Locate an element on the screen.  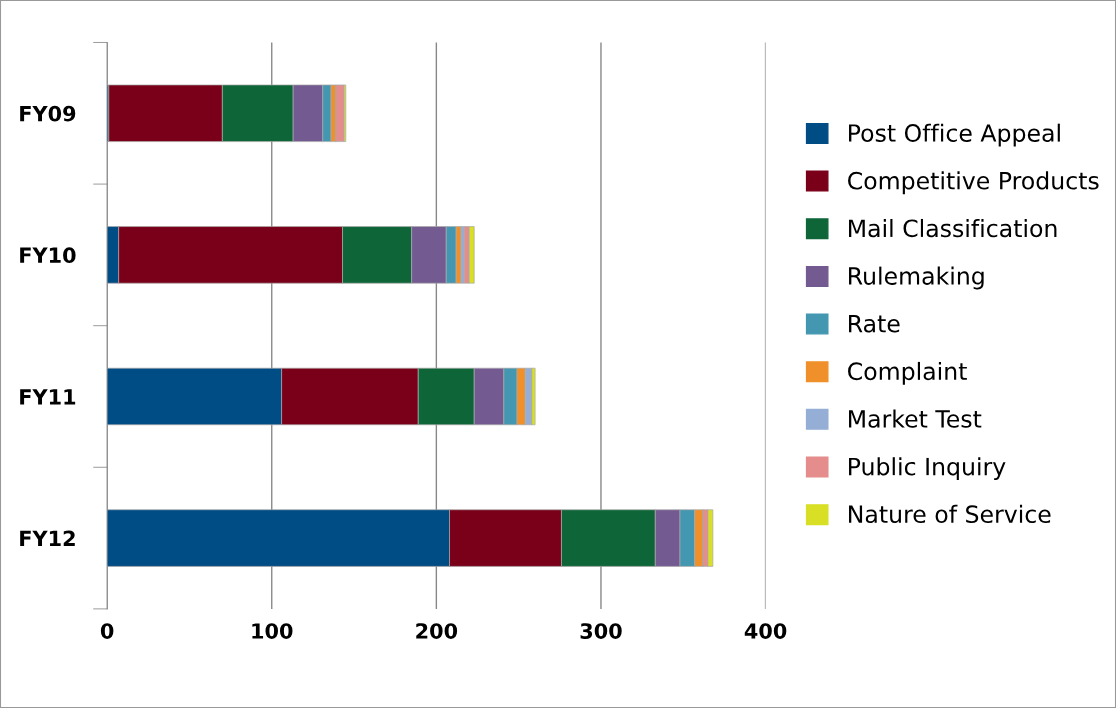
y-tick-label: FY09 is located at coordinates (48, 113).